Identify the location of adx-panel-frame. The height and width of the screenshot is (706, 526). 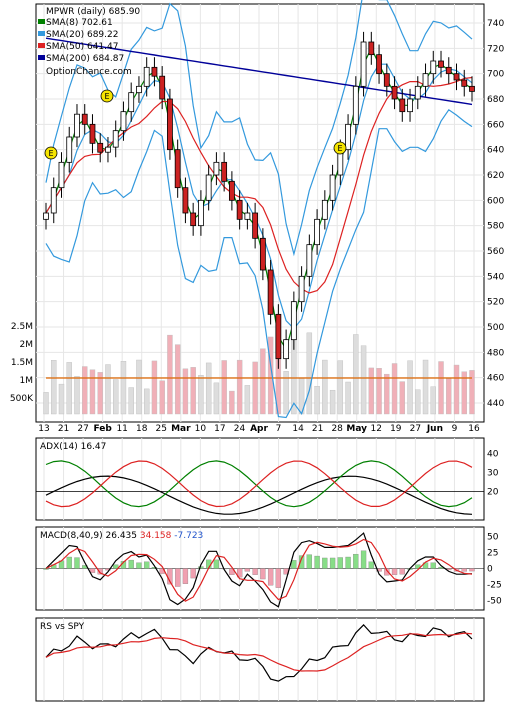
(260, 479).